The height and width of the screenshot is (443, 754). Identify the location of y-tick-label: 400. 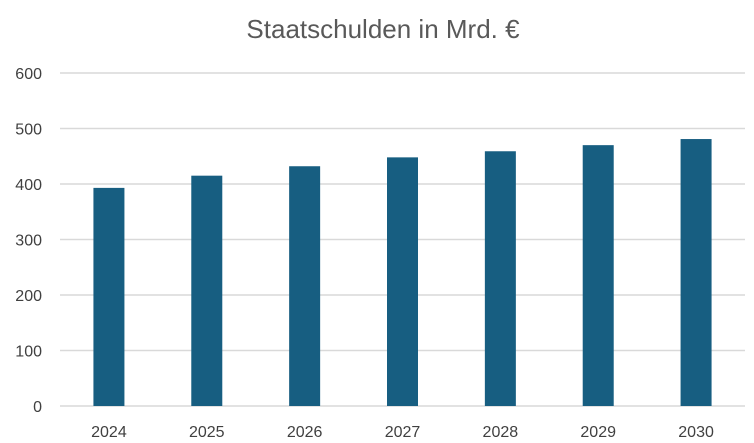
(28, 185).